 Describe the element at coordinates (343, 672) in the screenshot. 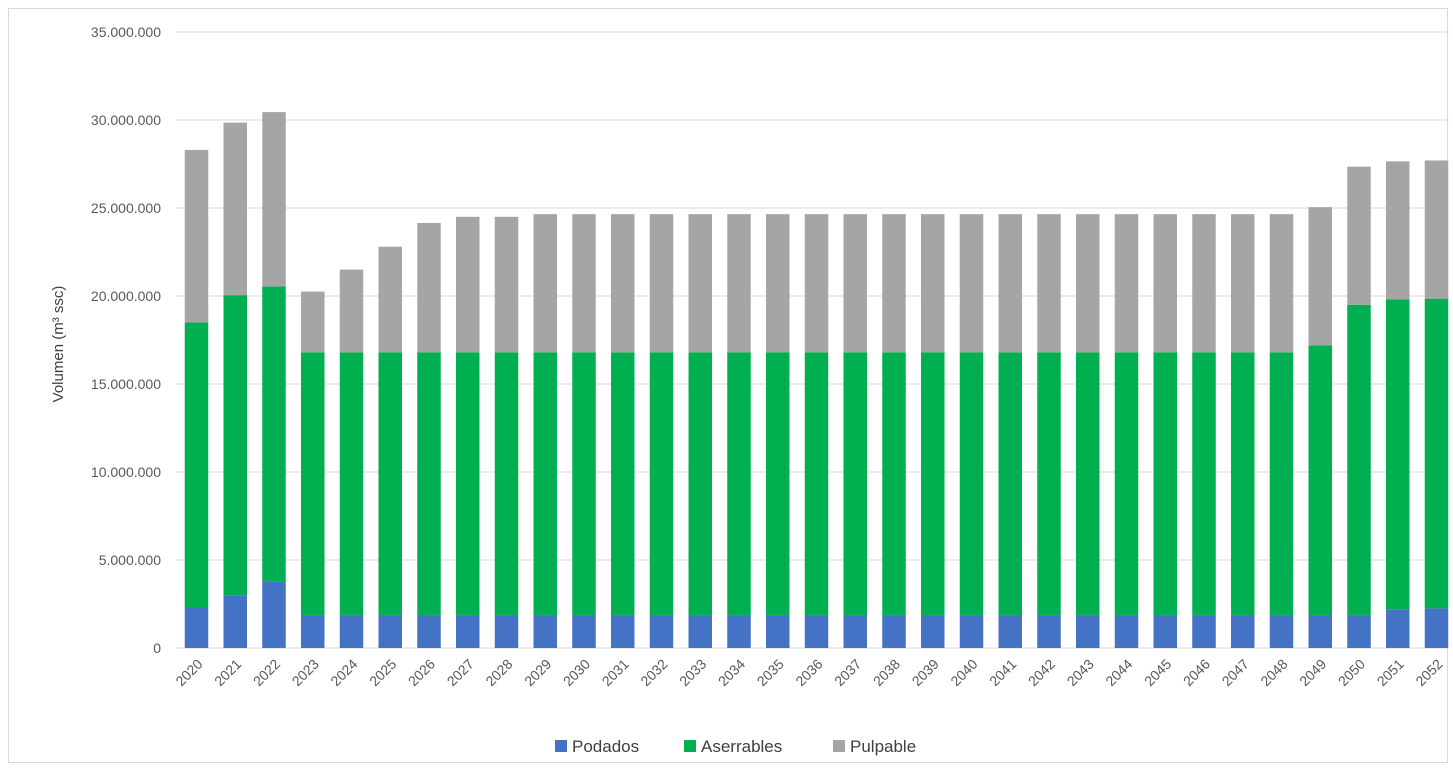

I see `x-tick-label: 2024` at that location.